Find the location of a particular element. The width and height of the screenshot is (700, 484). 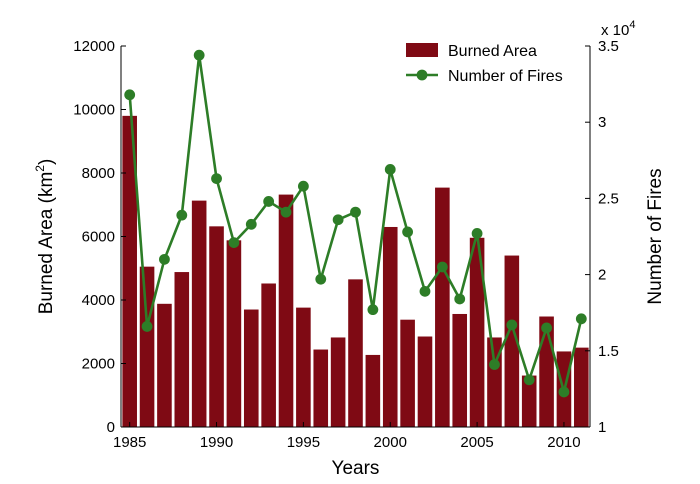

y-right-tick-label-3.5: 3.5 is located at coordinates (608, 46).